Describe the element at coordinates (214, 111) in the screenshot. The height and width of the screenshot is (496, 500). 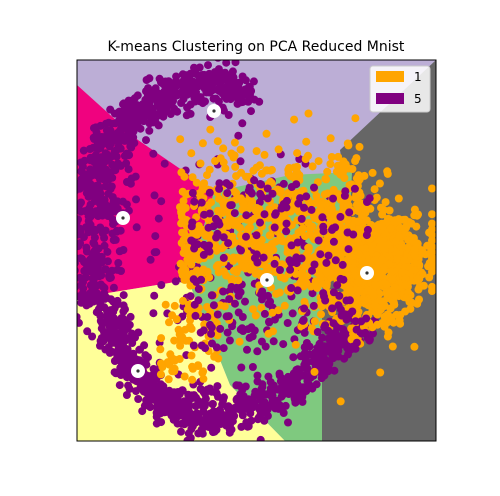
I see `centroid-center` at that location.